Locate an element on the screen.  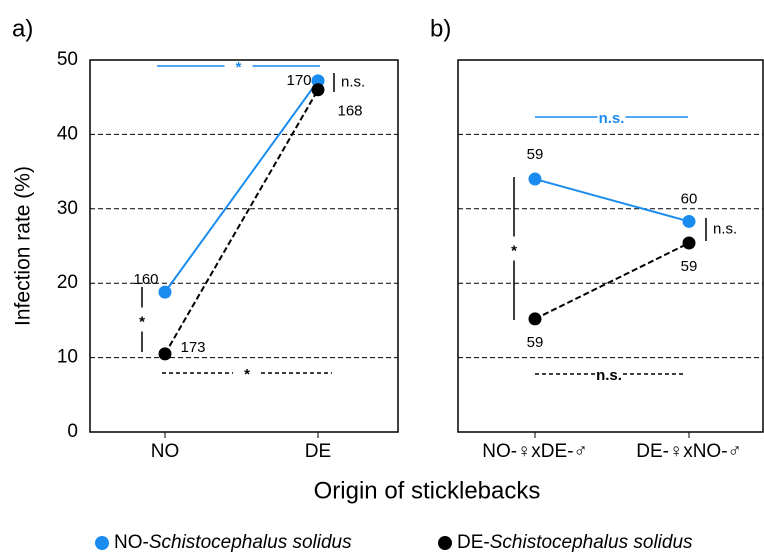
panel-label: a) is located at coordinates (22, 28).